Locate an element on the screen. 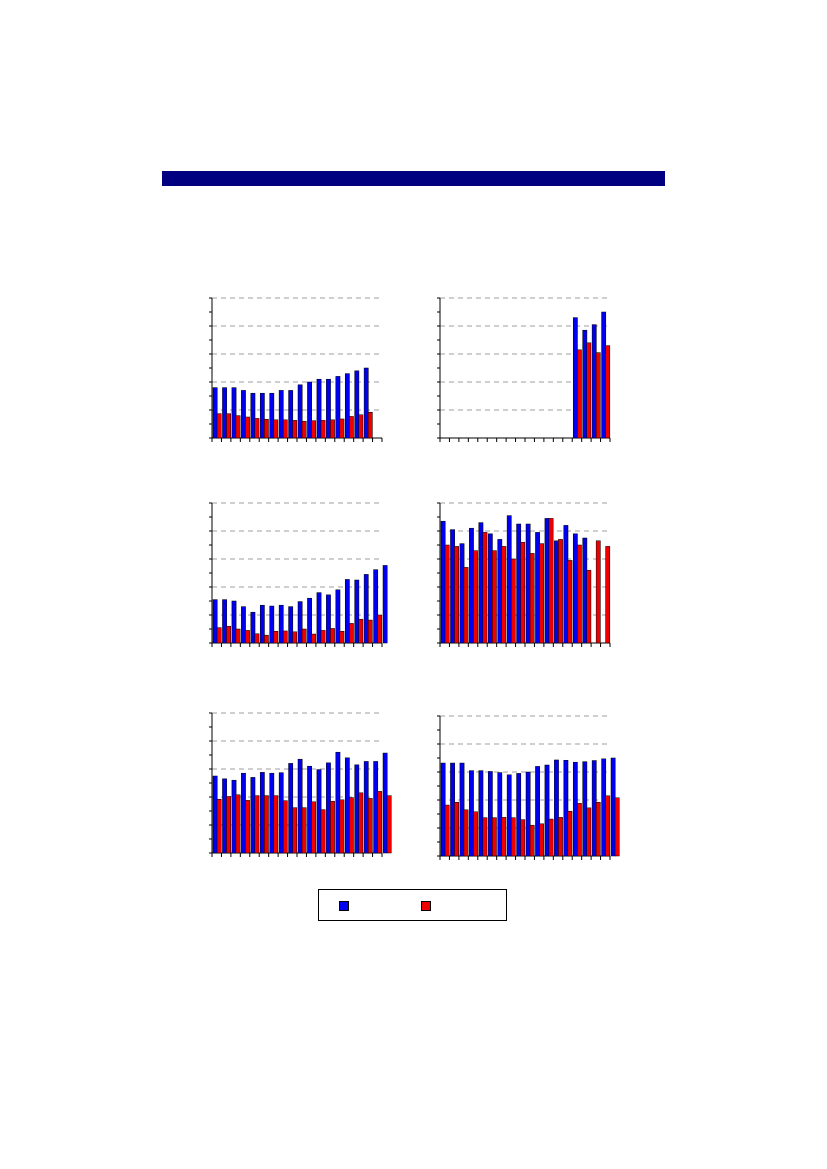 The width and height of the screenshot is (827, 1169). chart-top-right is located at coordinates (524, 369).